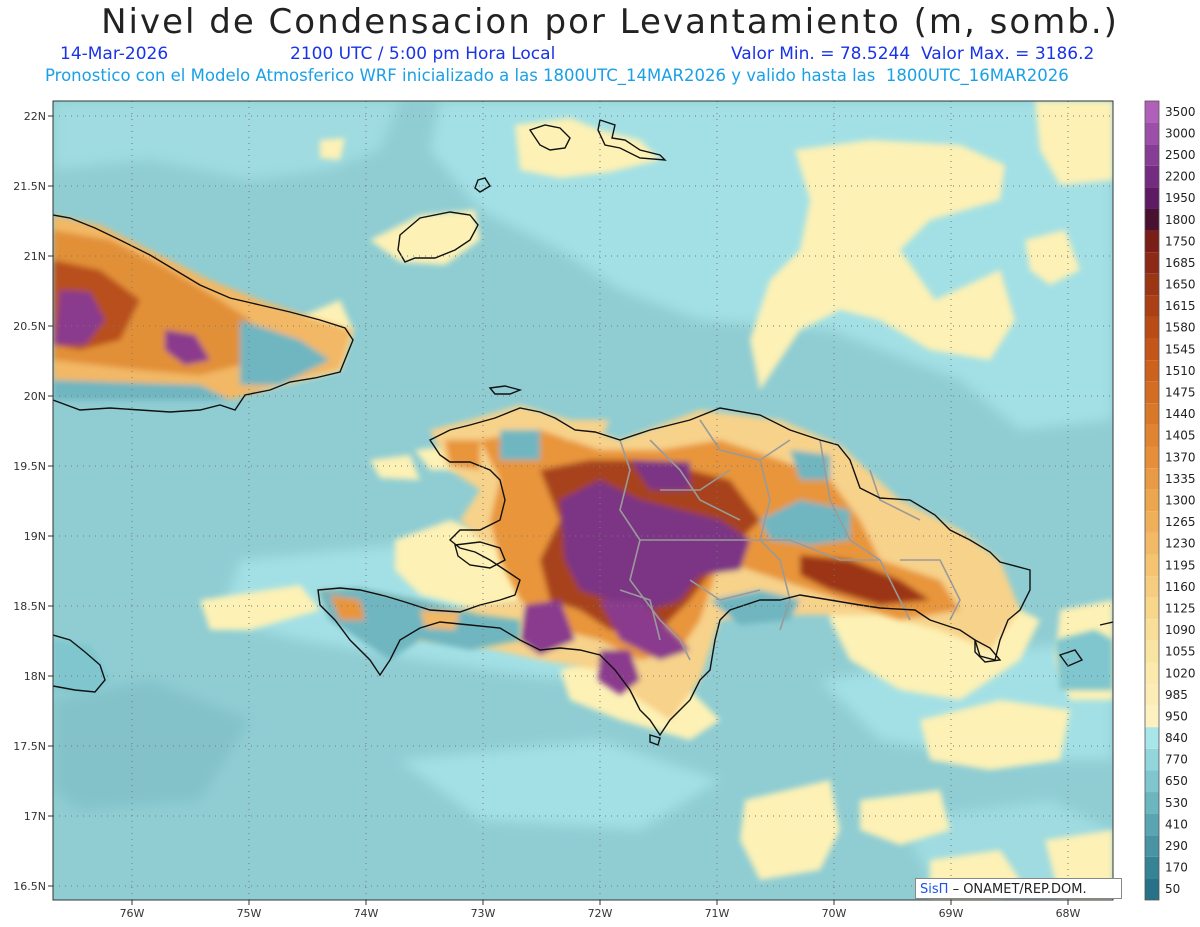 The width and height of the screenshot is (1200, 927). What do you see at coordinates (1180, 414) in the screenshot?
I see `colorbar-label: 1440` at bounding box center [1180, 414].